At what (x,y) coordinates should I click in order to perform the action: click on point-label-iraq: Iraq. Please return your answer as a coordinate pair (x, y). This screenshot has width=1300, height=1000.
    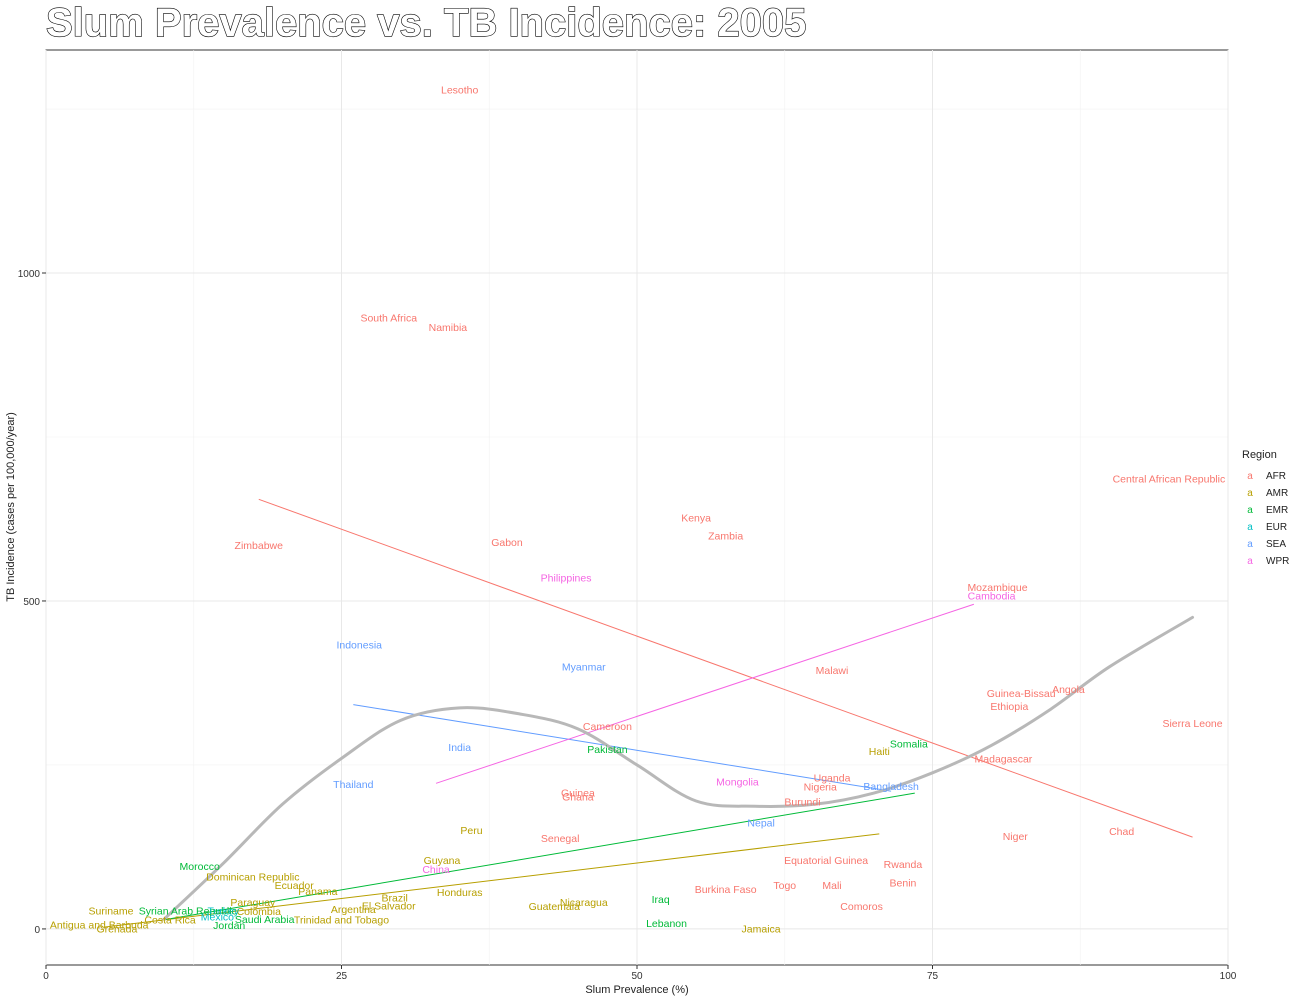
    Looking at the image, I should click on (661, 900).